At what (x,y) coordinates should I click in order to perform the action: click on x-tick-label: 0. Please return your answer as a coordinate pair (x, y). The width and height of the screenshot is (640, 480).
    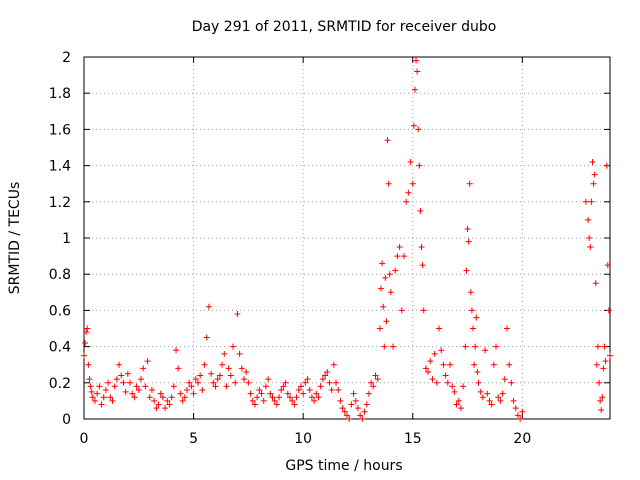
    Looking at the image, I should click on (84, 439).